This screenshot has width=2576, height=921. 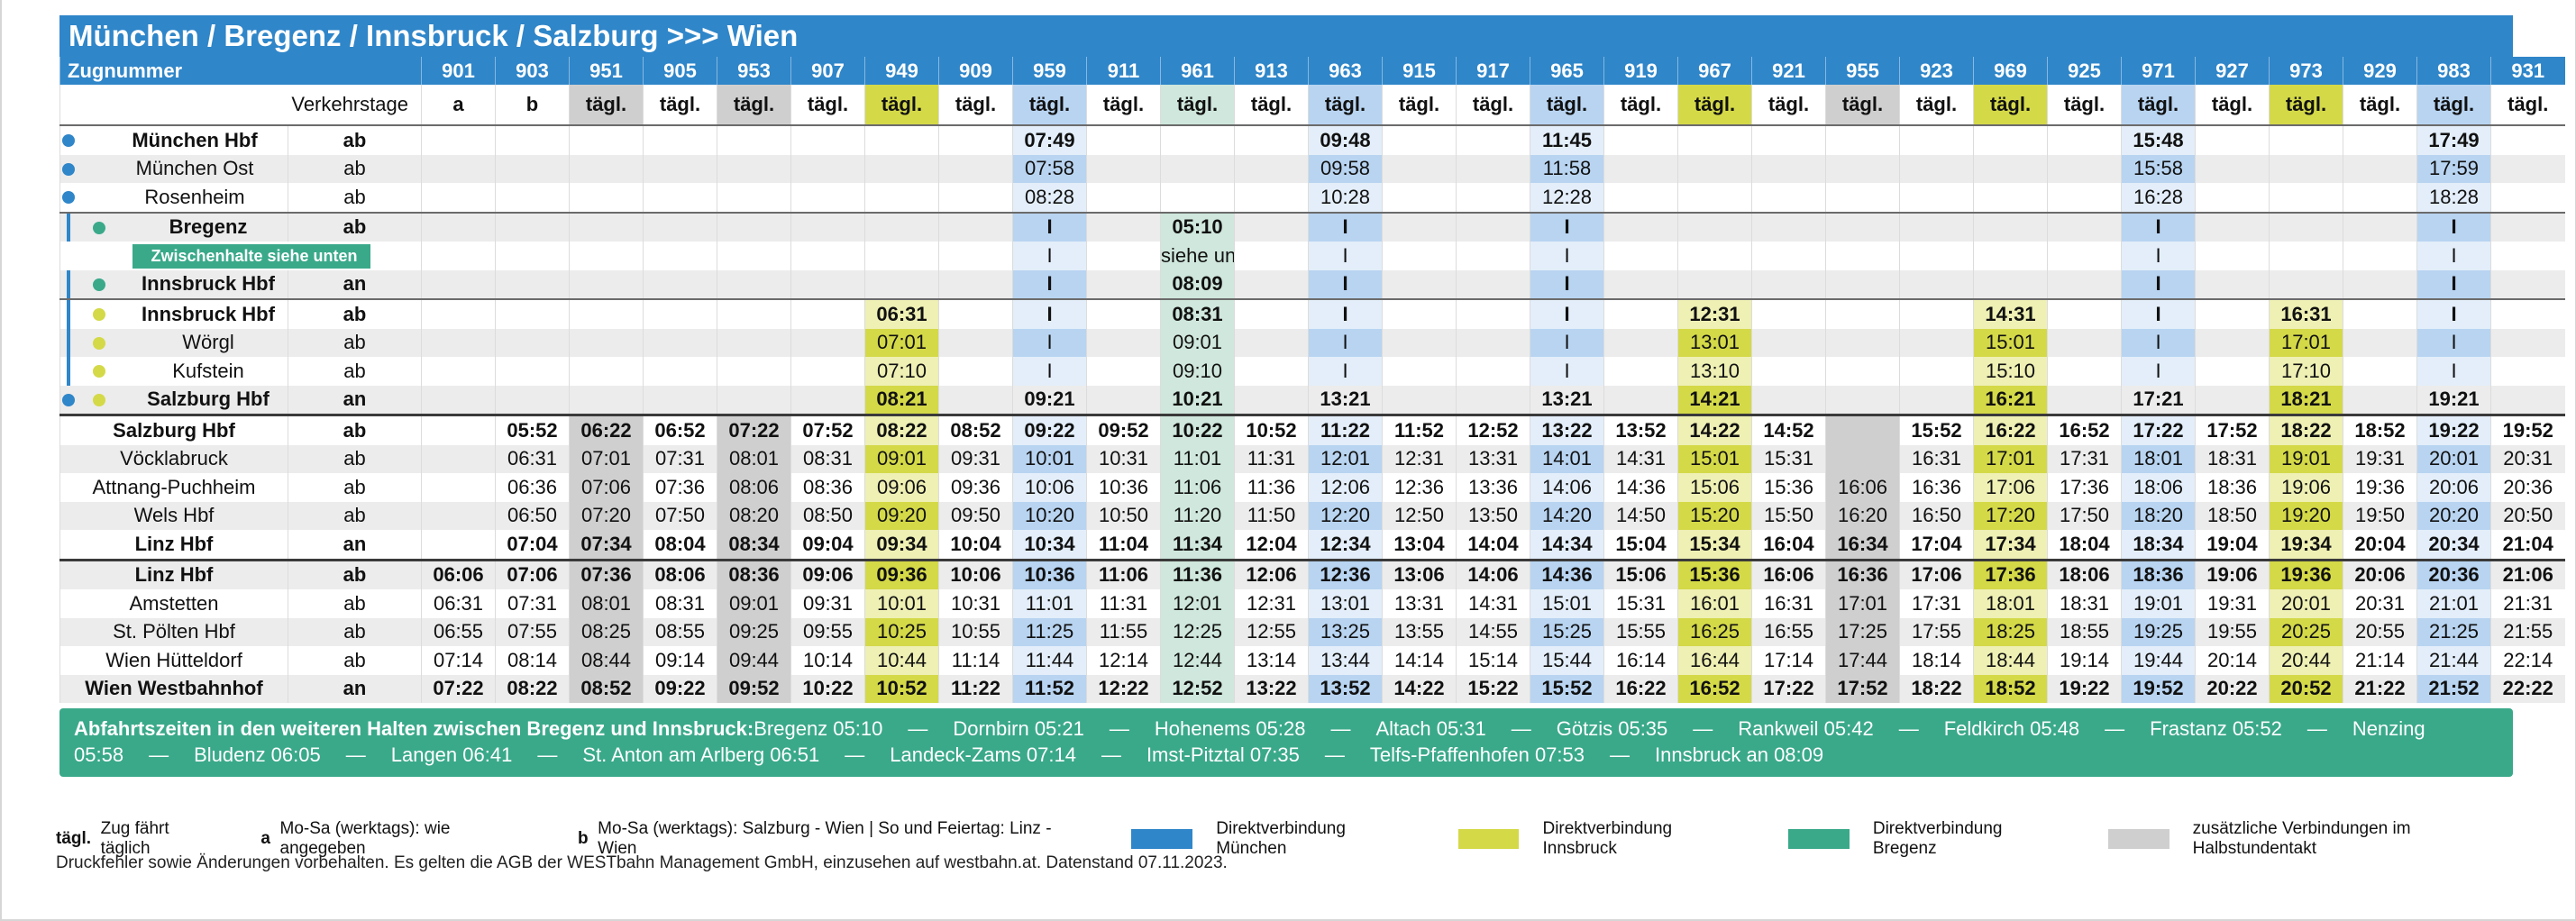 I want to click on train-number: 967, so click(x=1714, y=71).